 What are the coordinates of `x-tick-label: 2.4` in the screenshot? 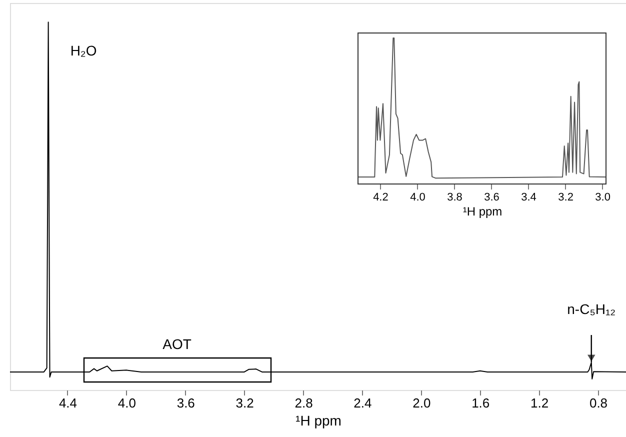 It's located at (363, 403).